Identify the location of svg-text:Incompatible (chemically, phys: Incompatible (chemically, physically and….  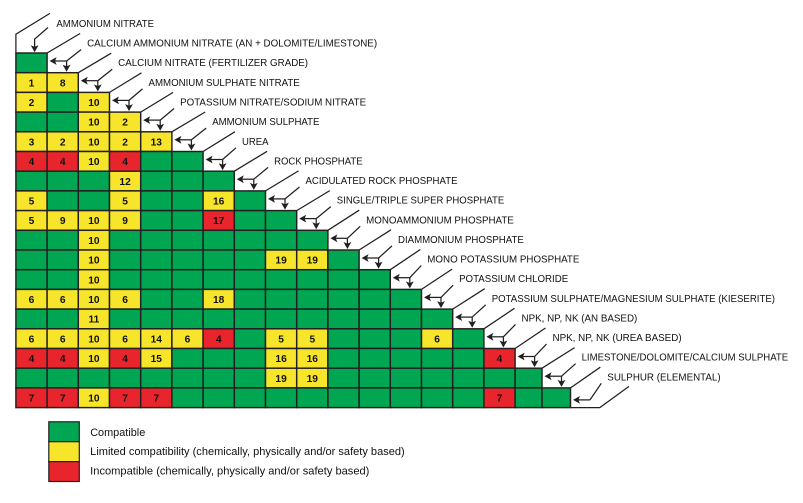
(229, 471).